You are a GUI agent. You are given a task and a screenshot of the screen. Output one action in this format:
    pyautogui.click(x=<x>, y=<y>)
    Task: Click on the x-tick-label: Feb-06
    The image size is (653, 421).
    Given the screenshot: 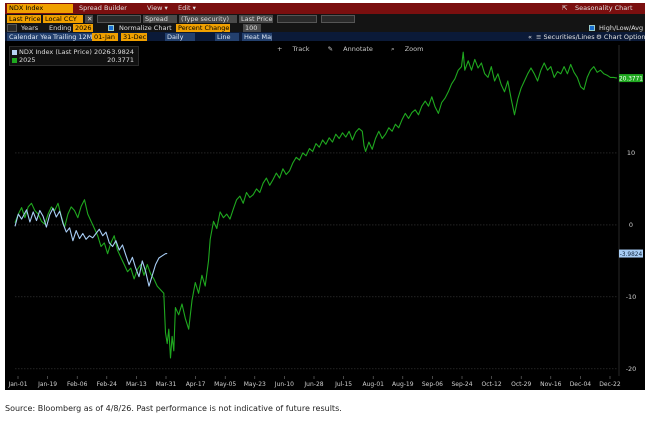 What is the action you would take?
    pyautogui.click(x=77, y=384)
    